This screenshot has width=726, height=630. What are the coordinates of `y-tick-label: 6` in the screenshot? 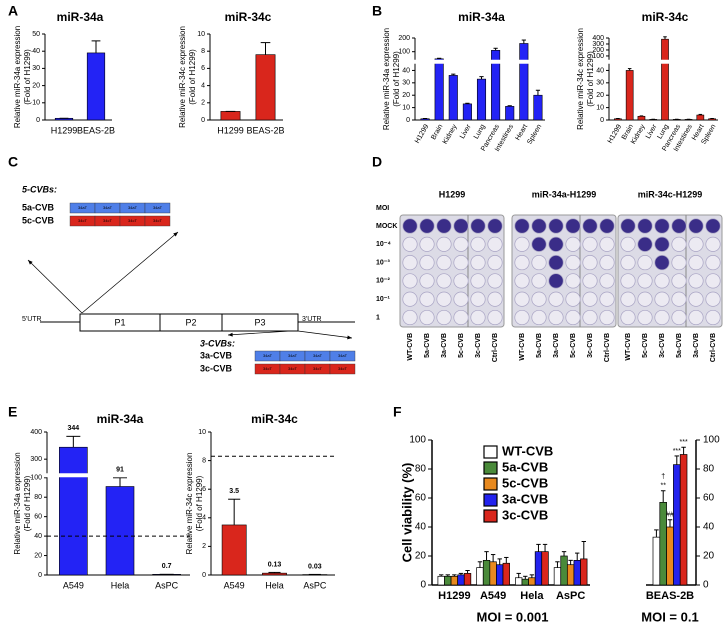 It's located at (204, 489).